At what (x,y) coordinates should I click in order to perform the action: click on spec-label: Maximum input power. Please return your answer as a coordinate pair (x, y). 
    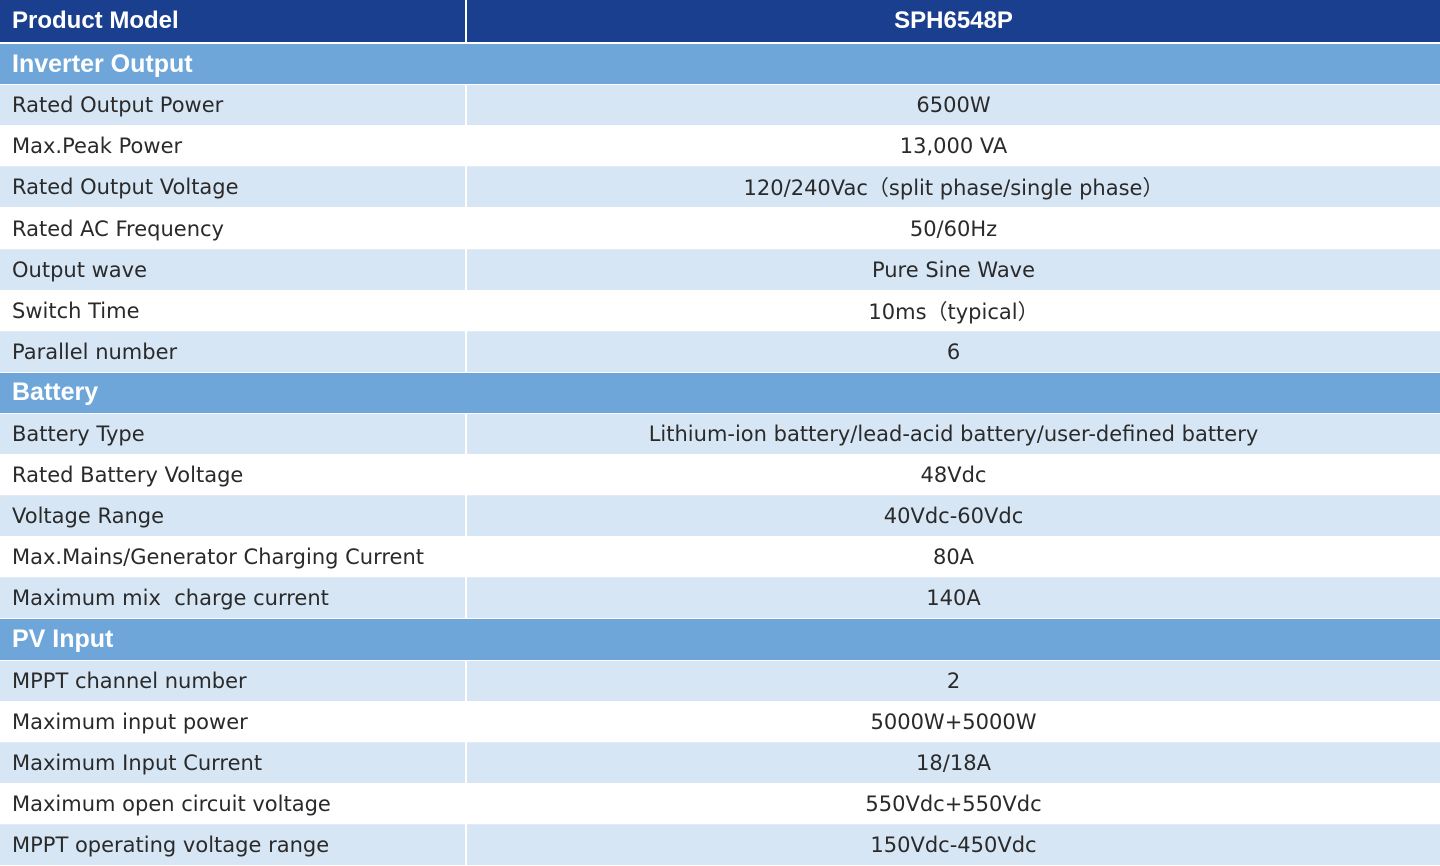
    Looking at the image, I should click on (233, 722).